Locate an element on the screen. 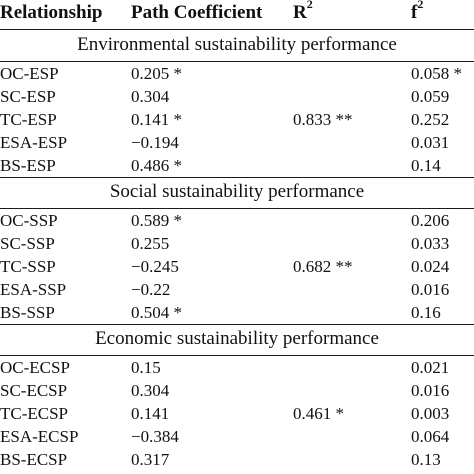 This screenshot has height=474, width=474. header-r-squared-sup: 2 is located at coordinates (309, 5).